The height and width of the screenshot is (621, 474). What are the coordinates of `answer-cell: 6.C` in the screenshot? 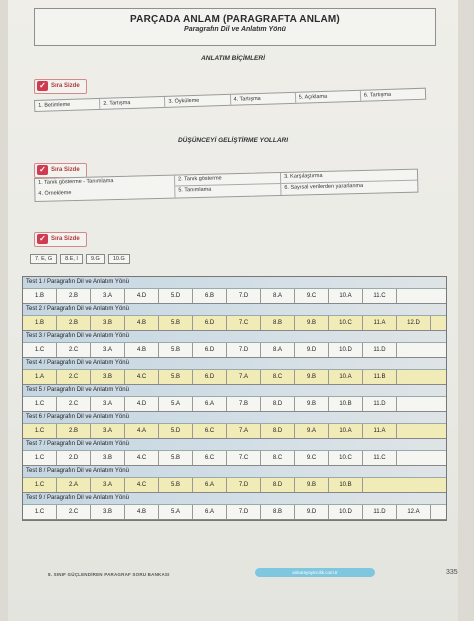 It's located at (210, 431).